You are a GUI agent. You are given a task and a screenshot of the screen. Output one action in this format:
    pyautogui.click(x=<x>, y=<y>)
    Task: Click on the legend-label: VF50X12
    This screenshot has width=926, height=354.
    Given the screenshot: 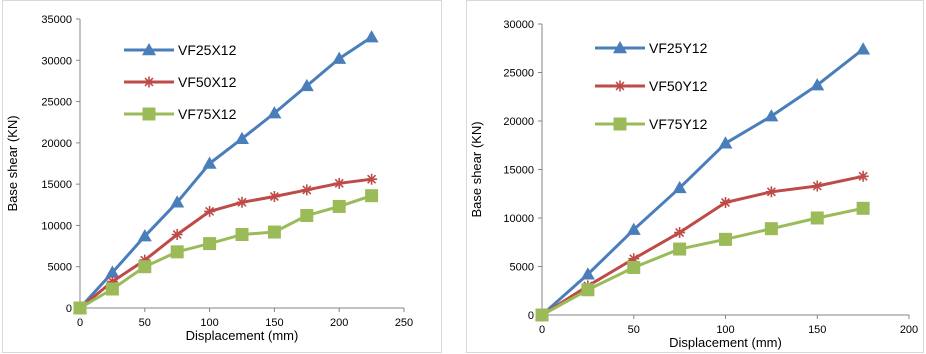 What is the action you would take?
    pyautogui.click(x=207, y=82)
    